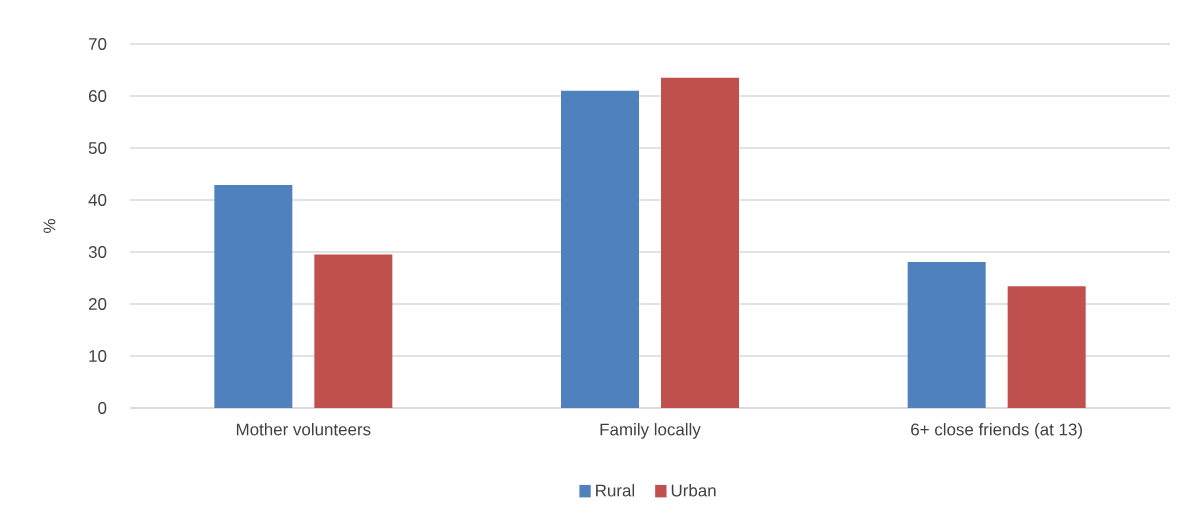 Image resolution: width=1200 pixels, height=524 pixels. What do you see at coordinates (98, 44) in the screenshot?
I see `y-tick-label: 70` at bounding box center [98, 44].